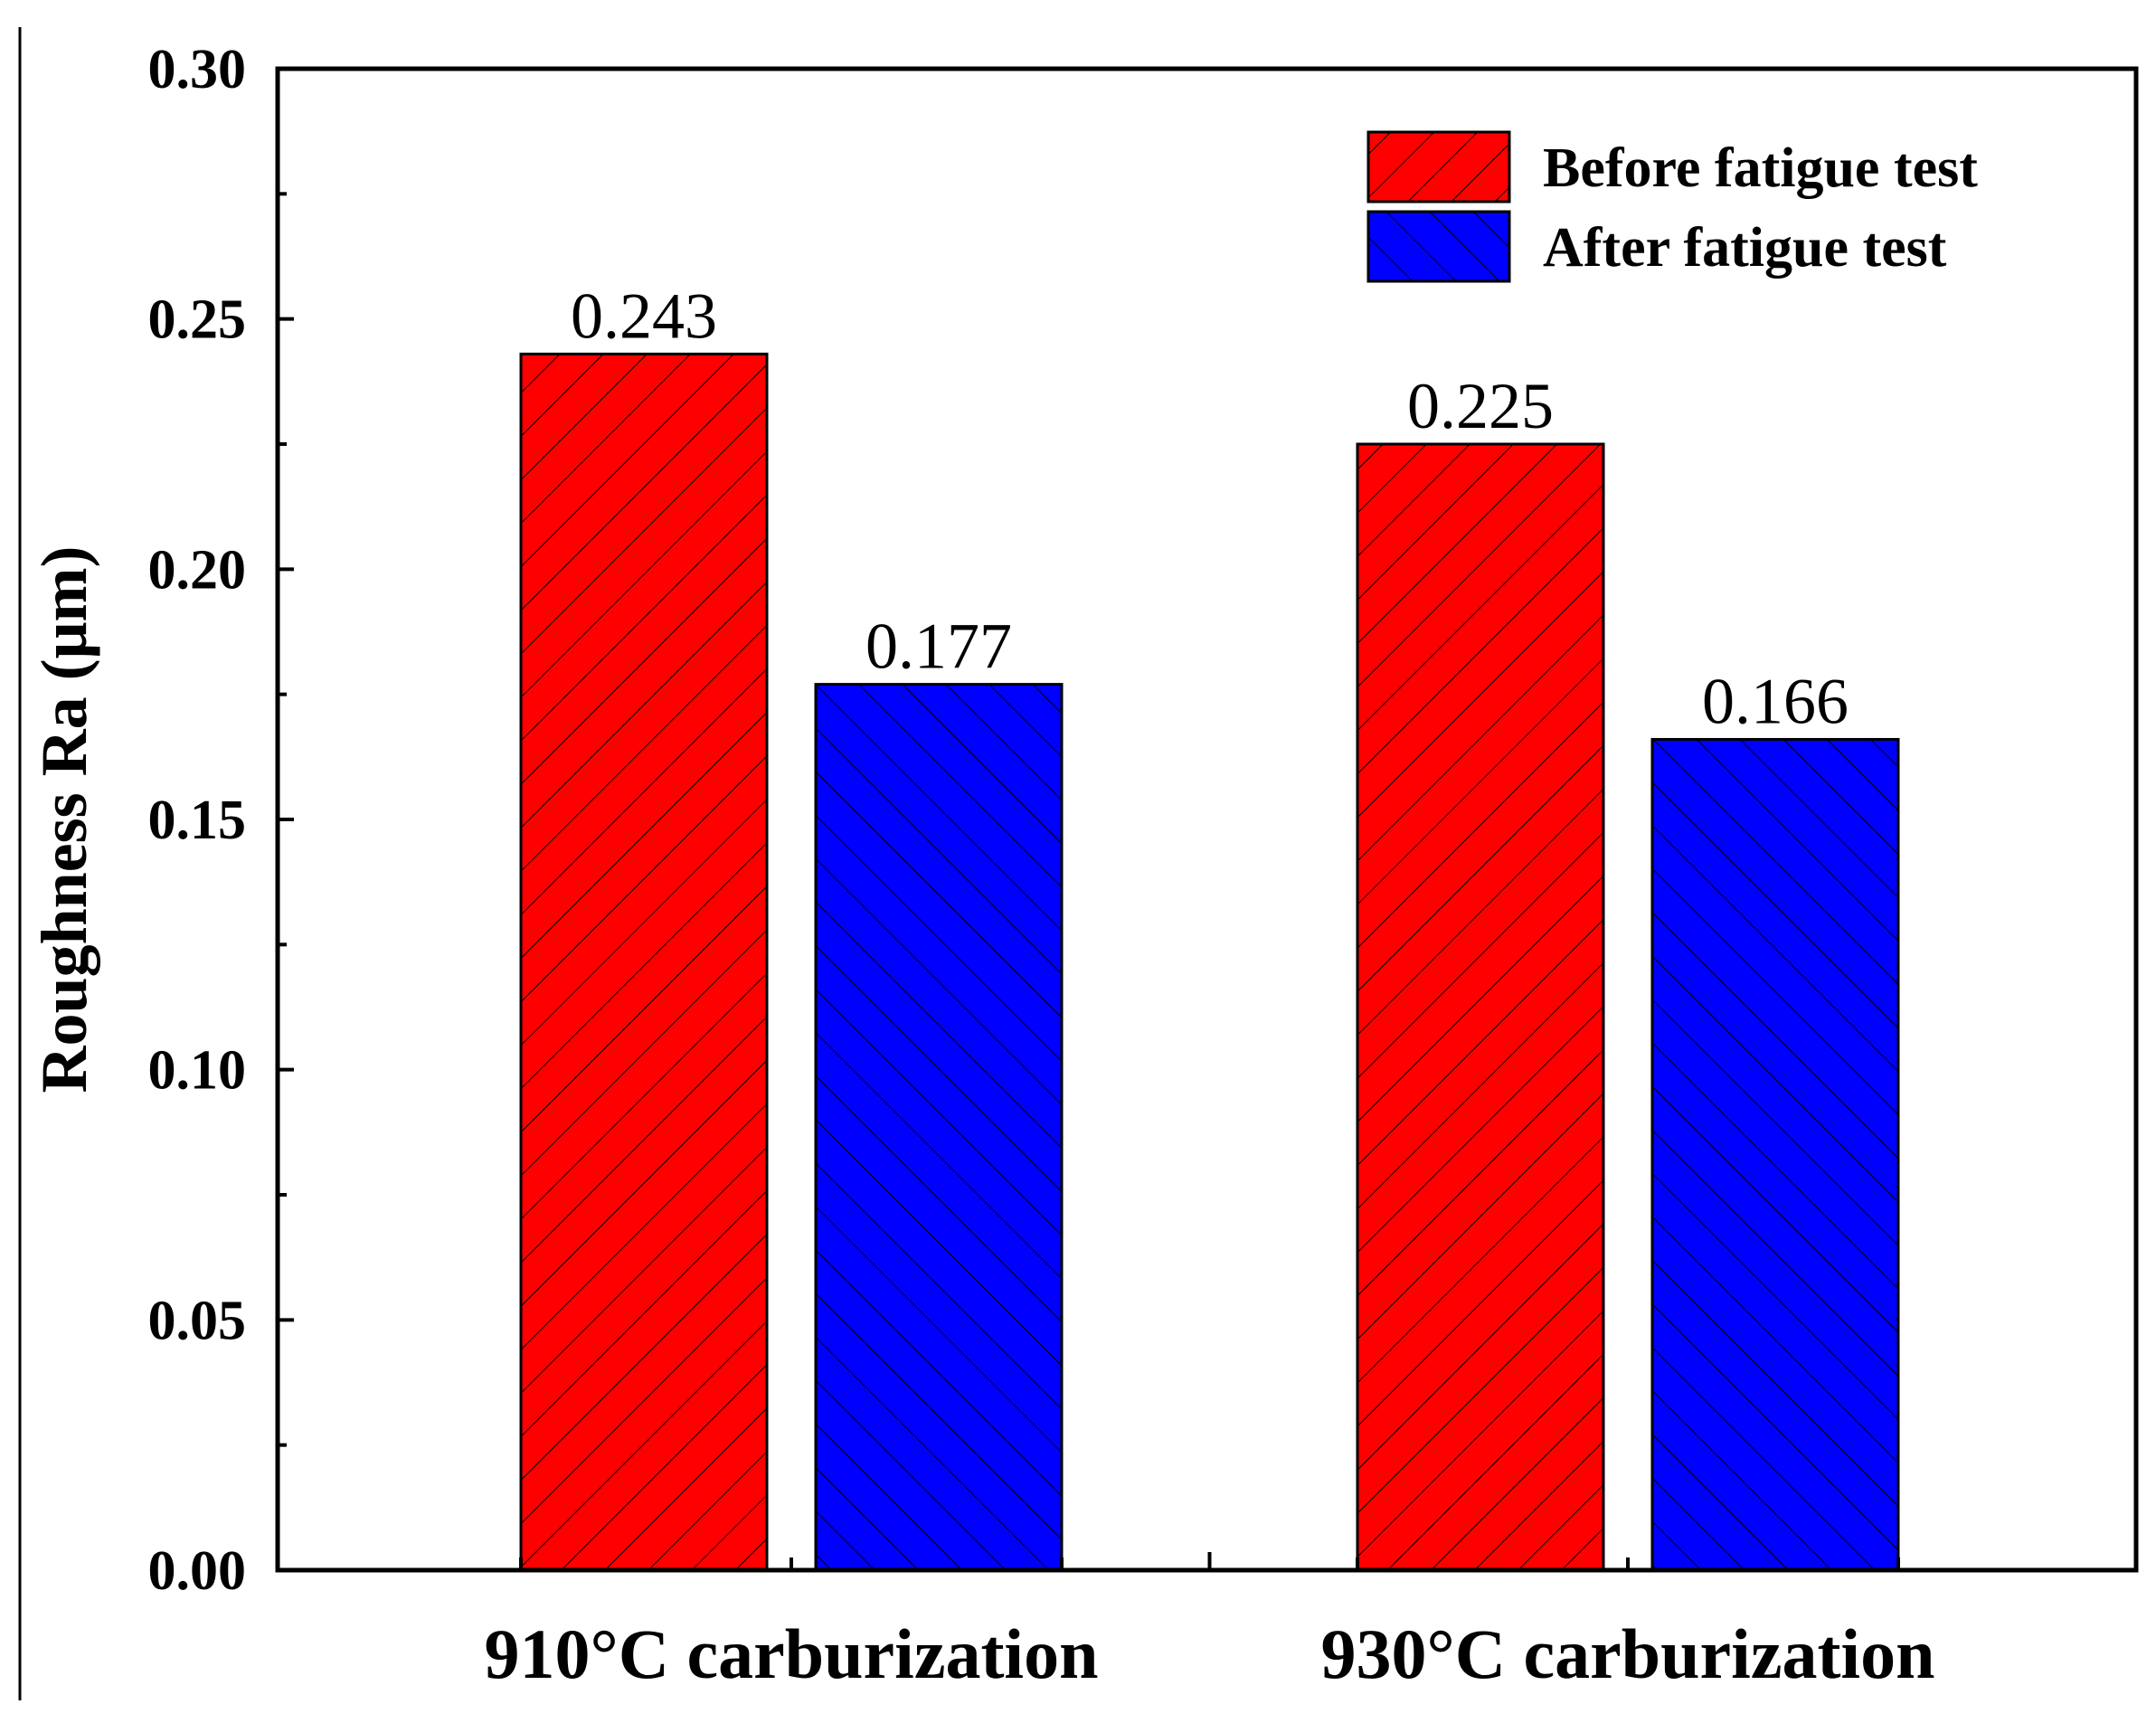  What do you see at coordinates (792, 1653) in the screenshot?
I see `x-category-label: 910°C carburization` at bounding box center [792, 1653].